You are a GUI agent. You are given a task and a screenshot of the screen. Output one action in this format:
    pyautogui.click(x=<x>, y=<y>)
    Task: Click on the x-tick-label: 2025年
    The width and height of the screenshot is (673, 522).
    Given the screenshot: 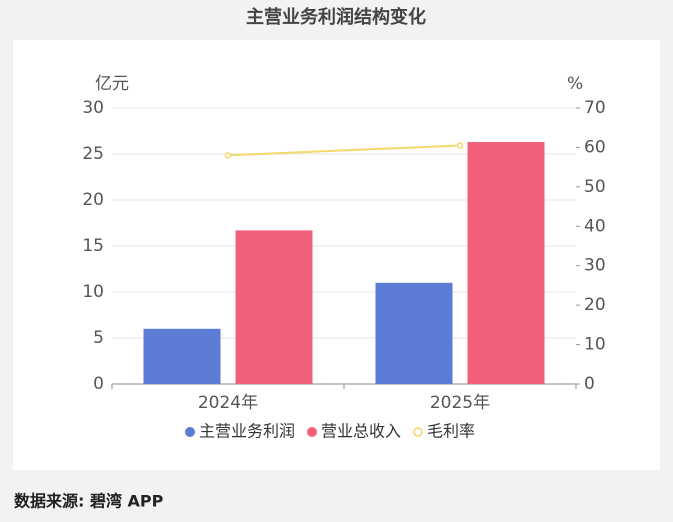 What is the action you would take?
    pyautogui.click(x=460, y=403)
    